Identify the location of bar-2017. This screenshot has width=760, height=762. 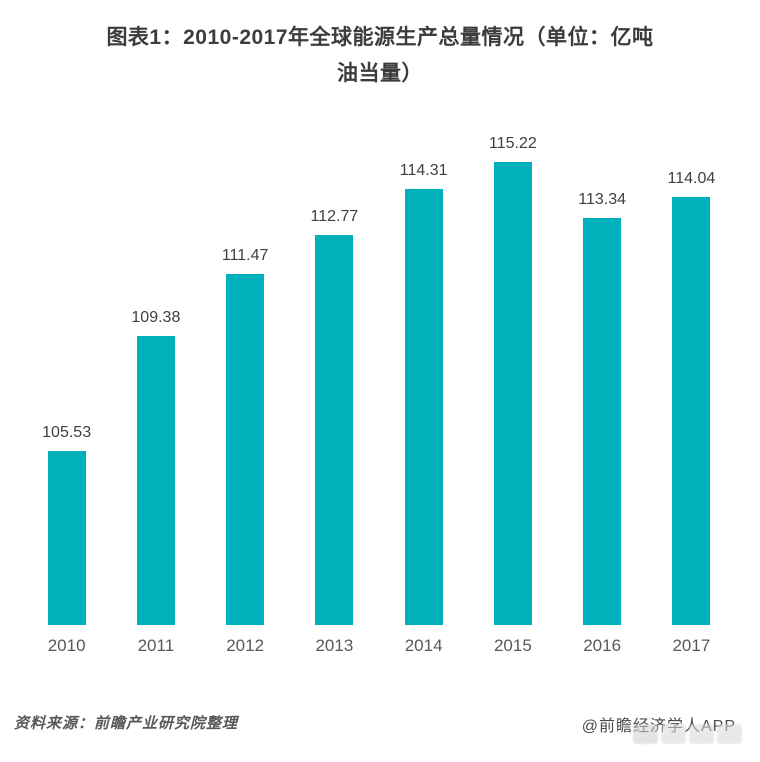
(691, 411).